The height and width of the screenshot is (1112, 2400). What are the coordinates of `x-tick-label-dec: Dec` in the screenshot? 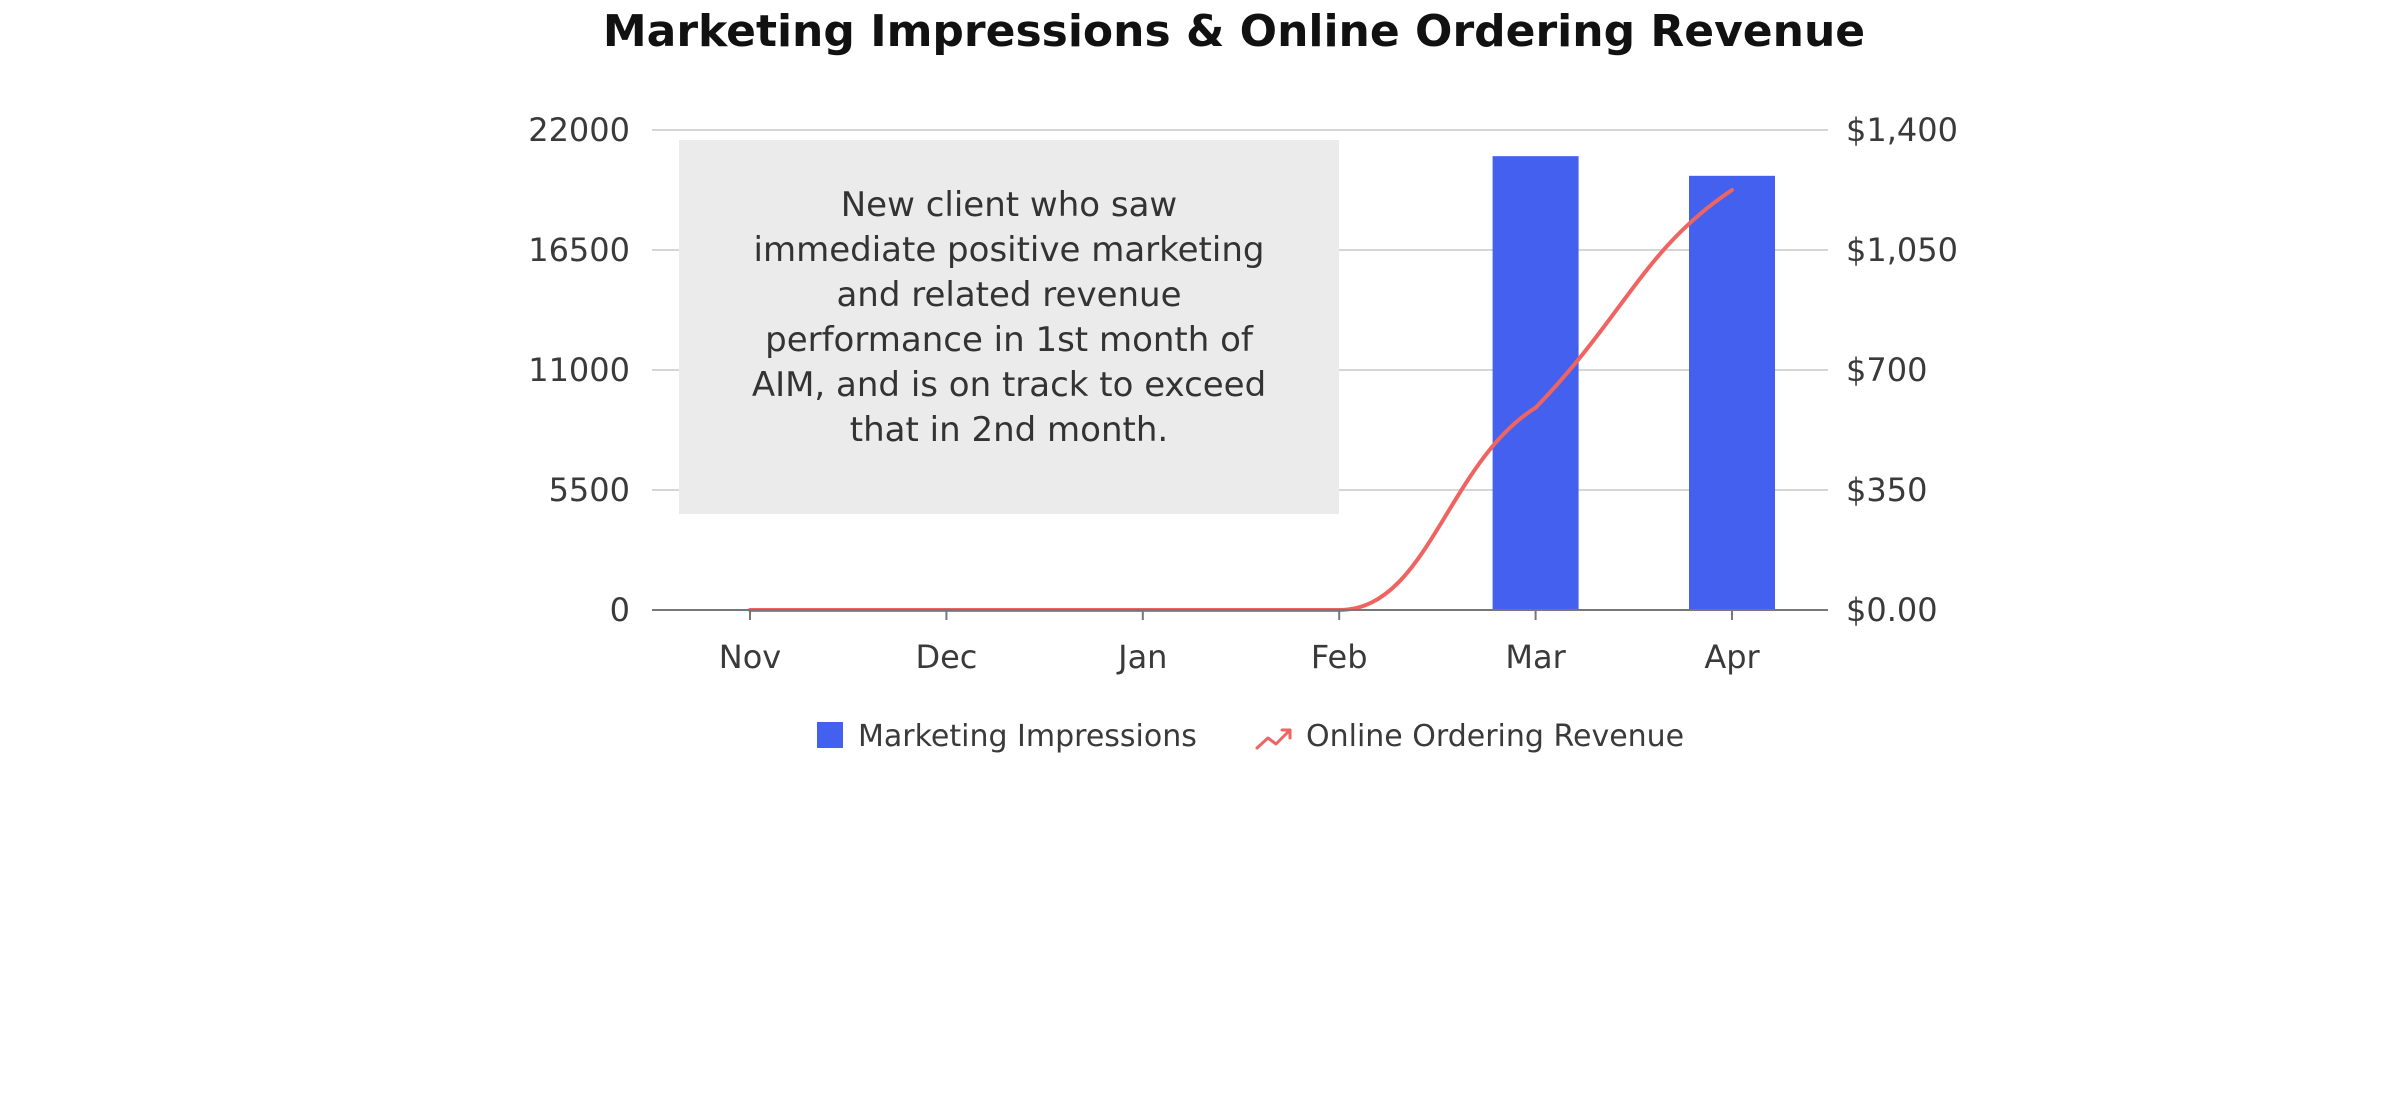 It's located at (946, 657).